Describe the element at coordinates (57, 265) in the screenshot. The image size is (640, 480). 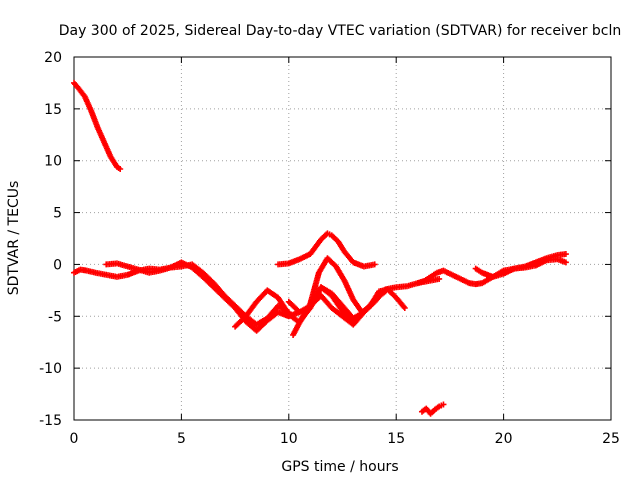
I see `y-tick-label: 0` at that location.